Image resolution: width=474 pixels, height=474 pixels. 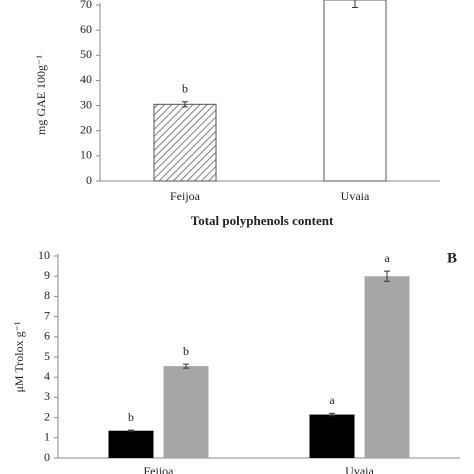 What do you see at coordinates (262, 220) in the screenshot?
I see `x-axis-title: Total polyphenols content` at bounding box center [262, 220].